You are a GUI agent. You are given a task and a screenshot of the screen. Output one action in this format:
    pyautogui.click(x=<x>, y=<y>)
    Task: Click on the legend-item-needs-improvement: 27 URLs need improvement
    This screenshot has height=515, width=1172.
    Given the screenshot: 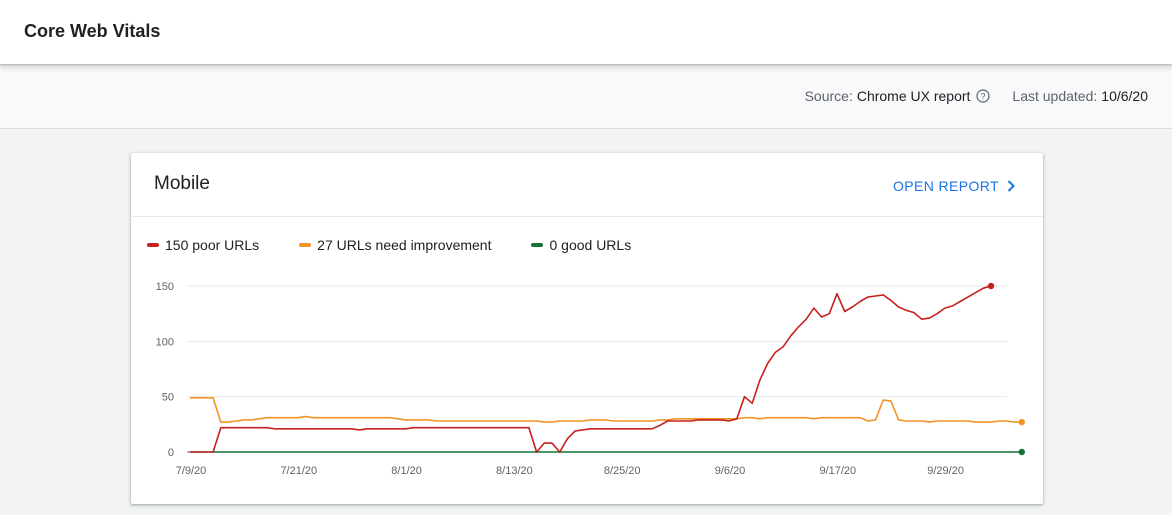 What is the action you would take?
    pyautogui.click(x=395, y=245)
    